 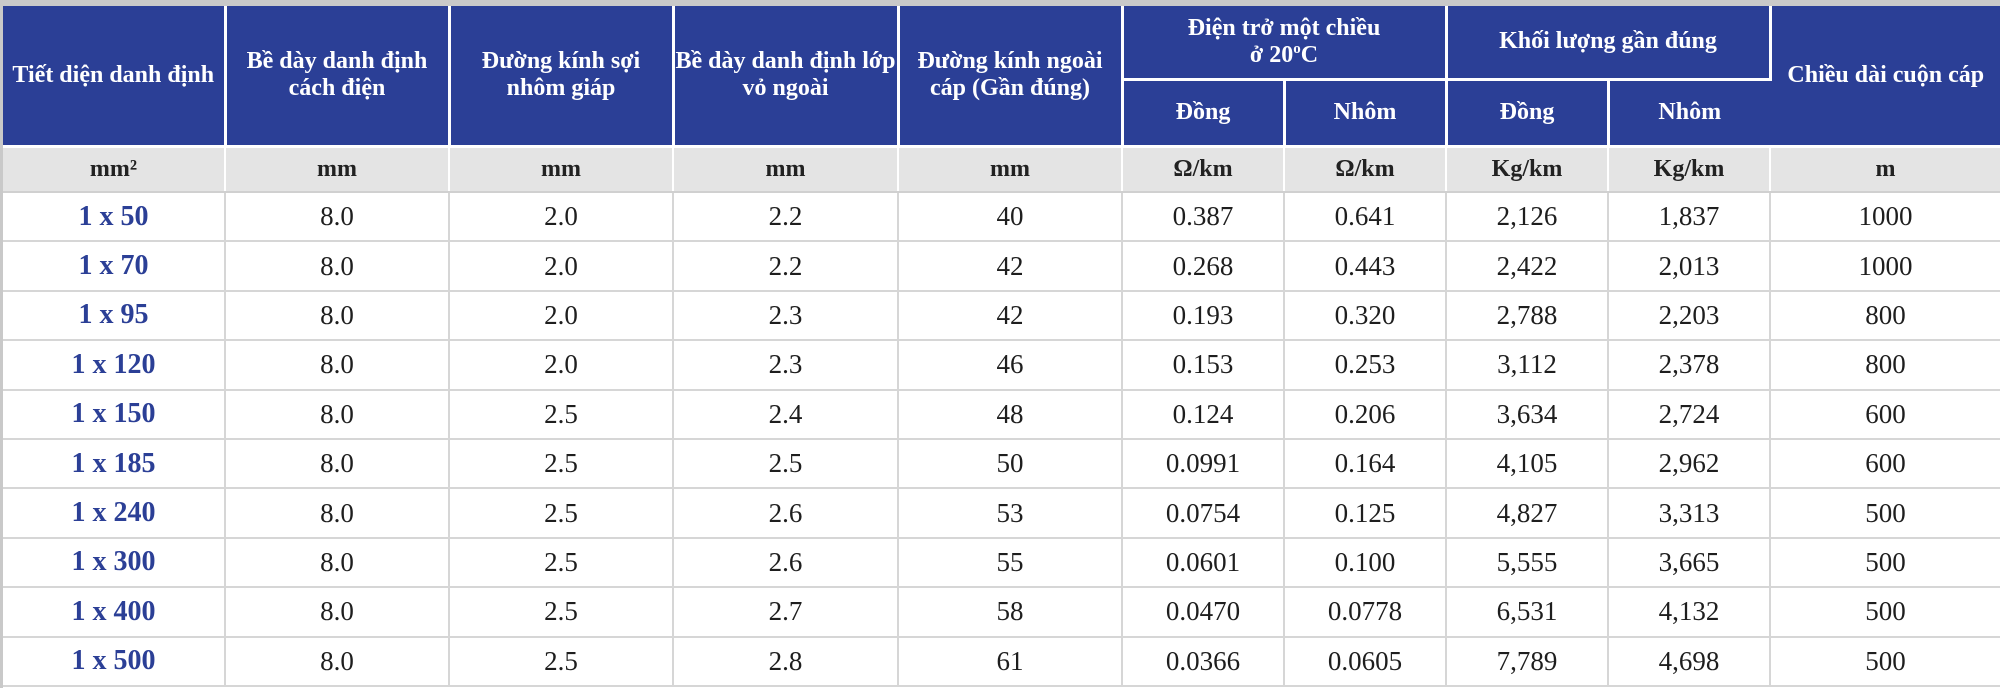 What do you see at coordinates (114, 661) in the screenshot?
I see `cross-section-cell: 1 x 500` at bounding box center [114, 661].